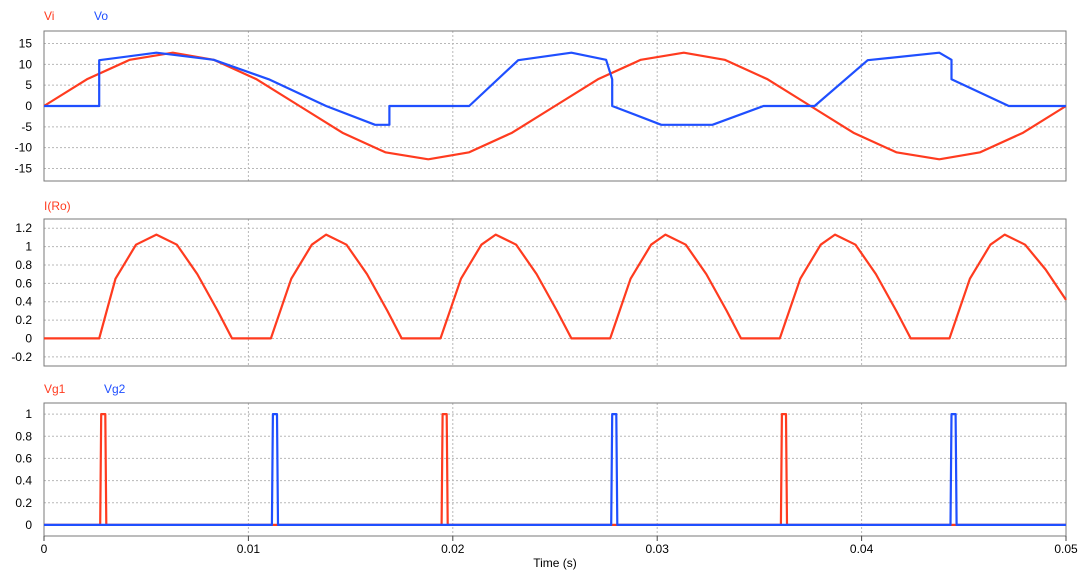 This screenshot has height=573, width=1084. Describe the element at coordinates (28, 85) in the screenshot. I see `y-tick-label: 5` at that location.